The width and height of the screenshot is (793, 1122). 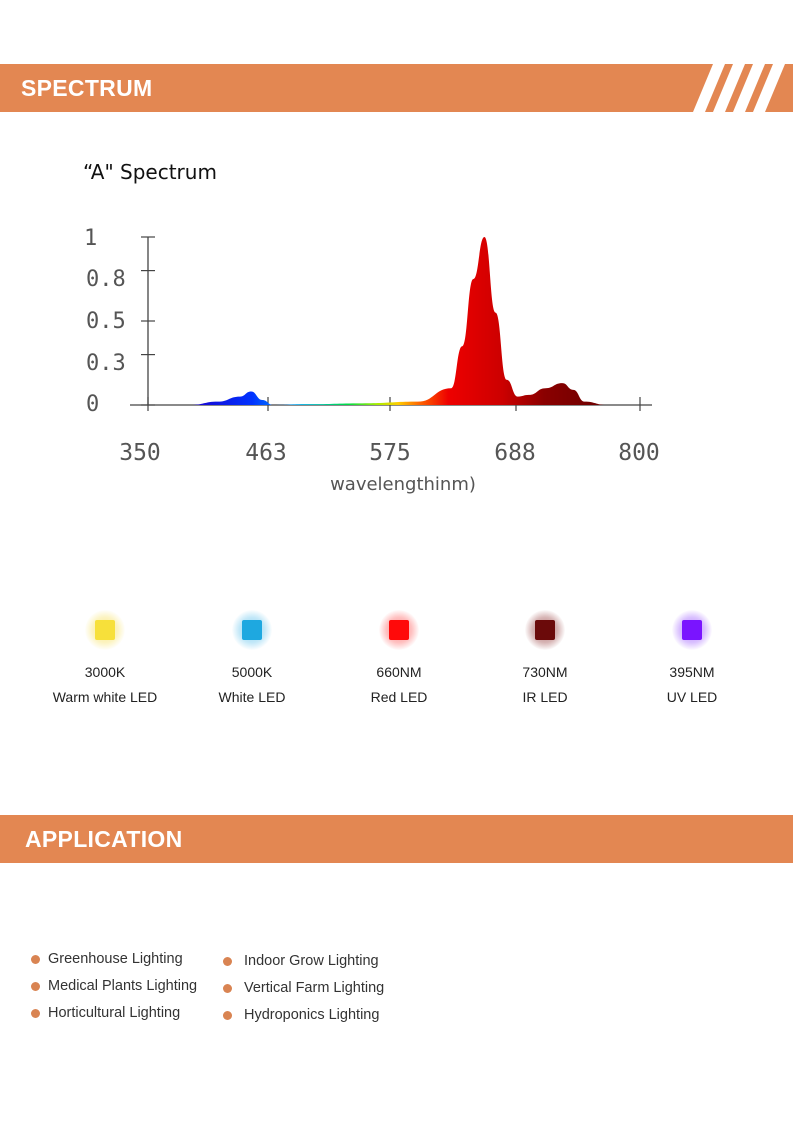 I want to click on application-item: Hydroponics Lighting, so click(x=301, y=1015).